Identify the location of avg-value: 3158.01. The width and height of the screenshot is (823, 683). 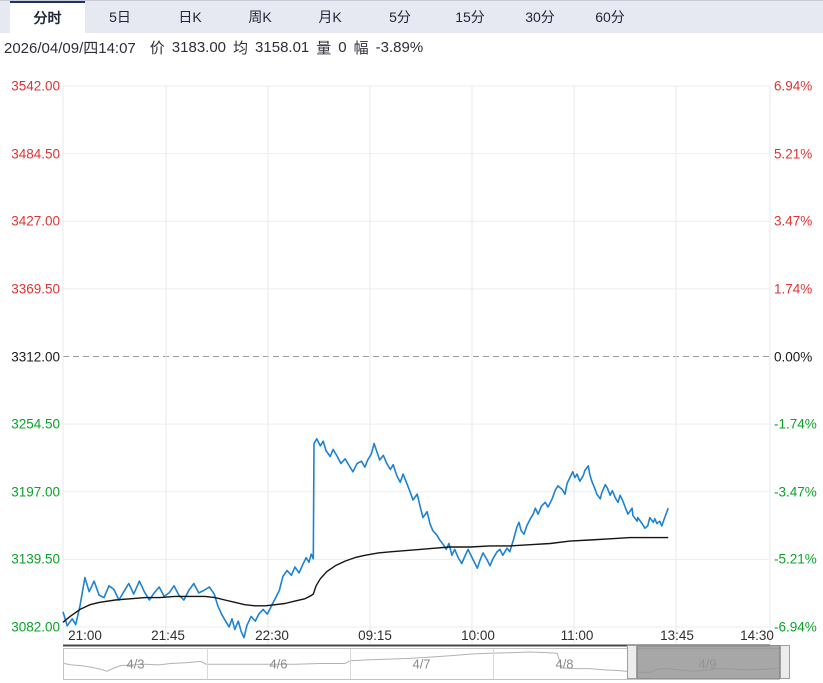
(282, 47).